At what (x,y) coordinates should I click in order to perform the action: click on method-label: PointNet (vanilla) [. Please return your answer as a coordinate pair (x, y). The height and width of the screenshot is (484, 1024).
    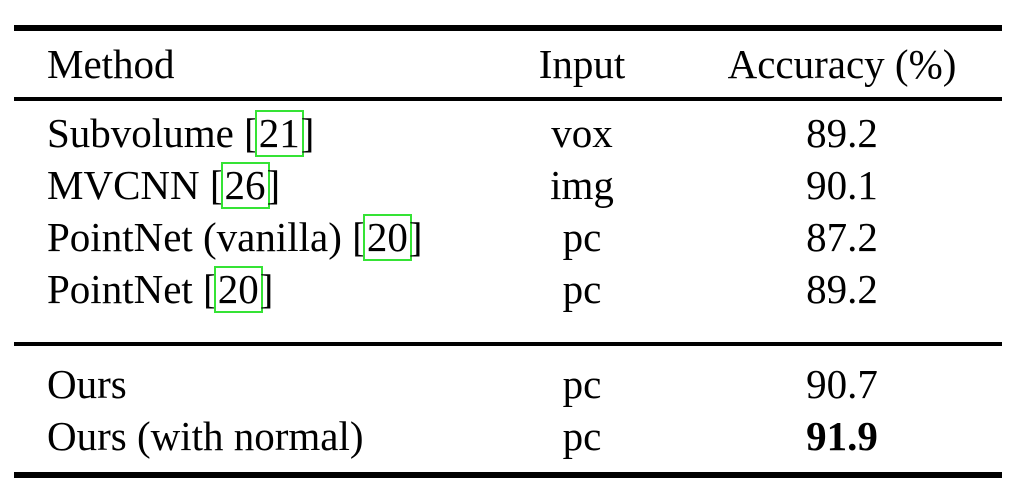
    Looking at the image, I should click on (206, 237).